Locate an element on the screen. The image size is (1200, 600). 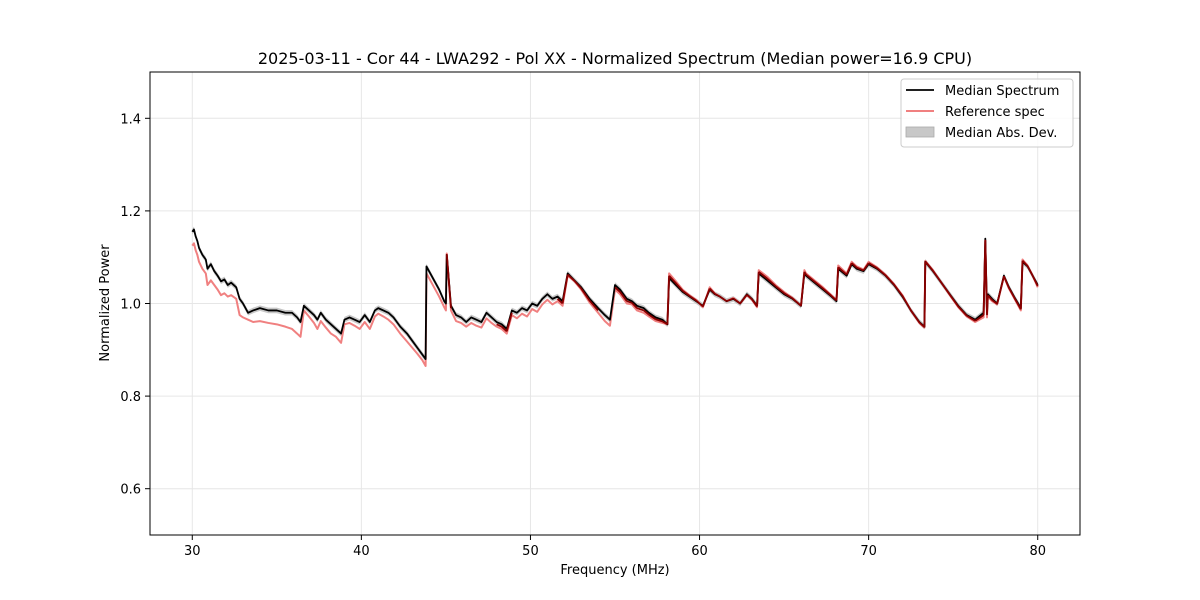
x-axis-ticks: 30 40 50 60 70 80 is located at coordinates (615, 547).